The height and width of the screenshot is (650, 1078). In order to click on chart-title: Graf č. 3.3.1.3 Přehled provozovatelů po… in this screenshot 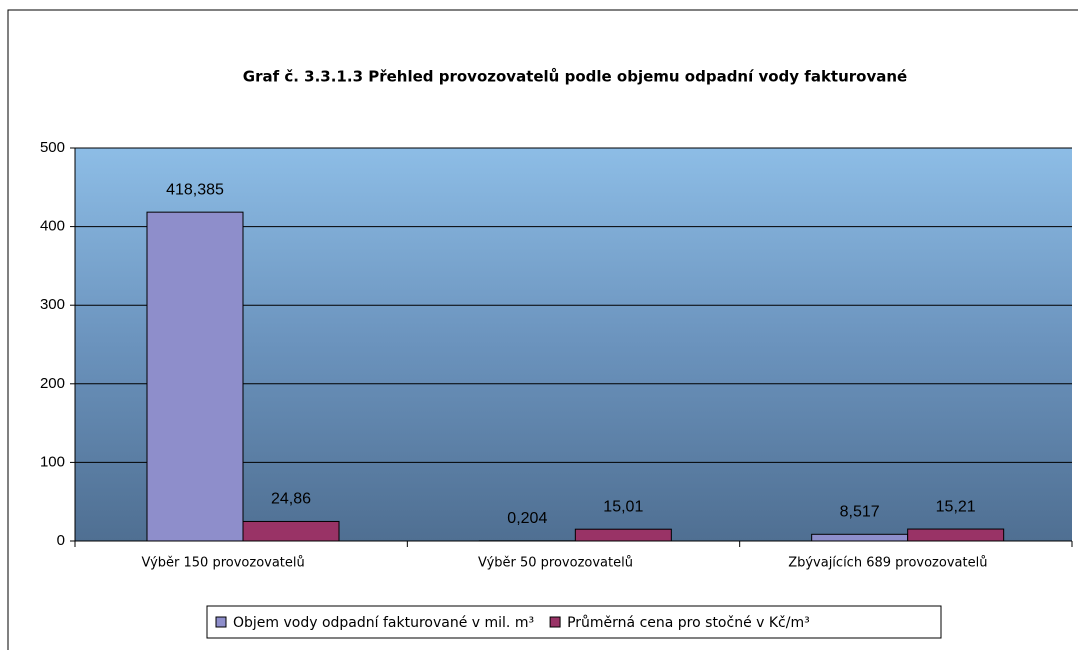, I will do `click(575, 77)`.